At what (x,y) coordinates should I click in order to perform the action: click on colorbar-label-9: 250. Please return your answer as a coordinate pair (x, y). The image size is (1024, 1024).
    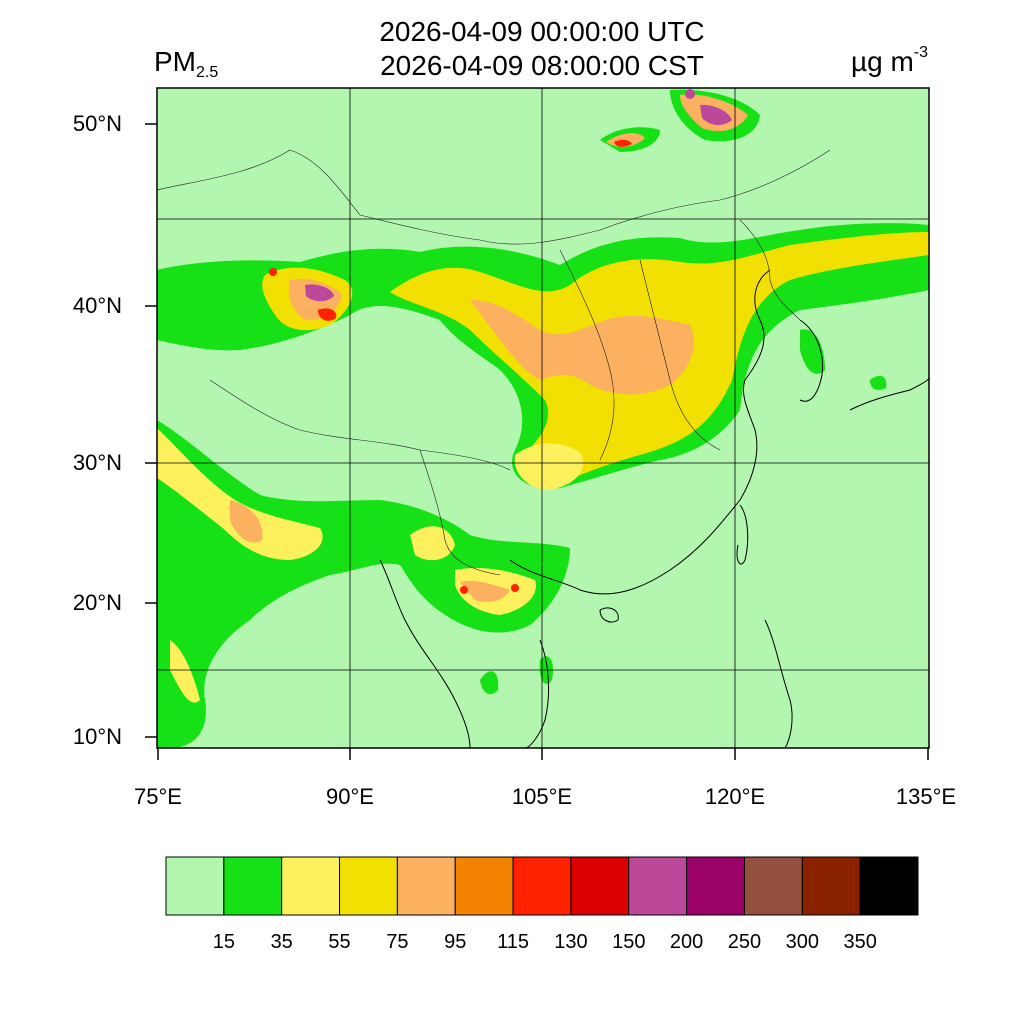
    Looking at the image, I should click on (744, 942).